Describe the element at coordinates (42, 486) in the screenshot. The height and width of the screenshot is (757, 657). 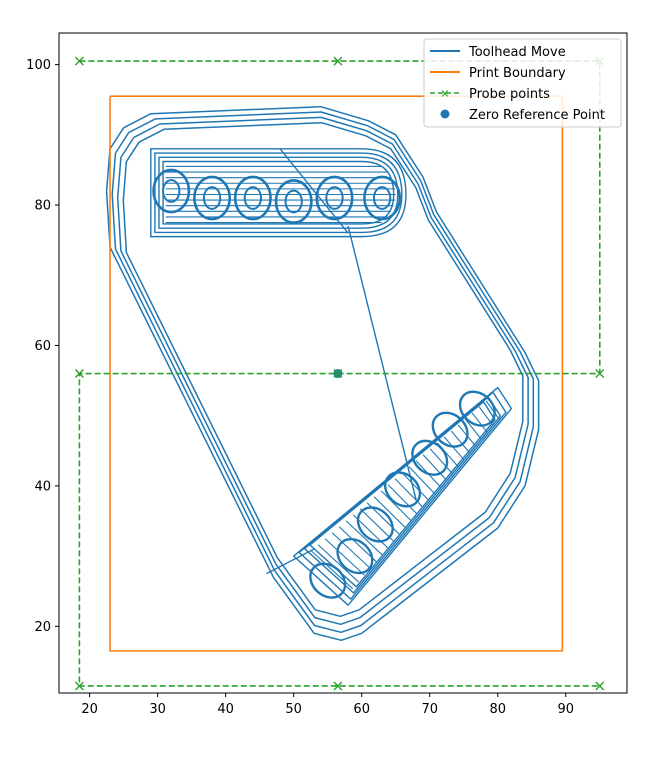
I see `y-tick-label: 40` at that location.